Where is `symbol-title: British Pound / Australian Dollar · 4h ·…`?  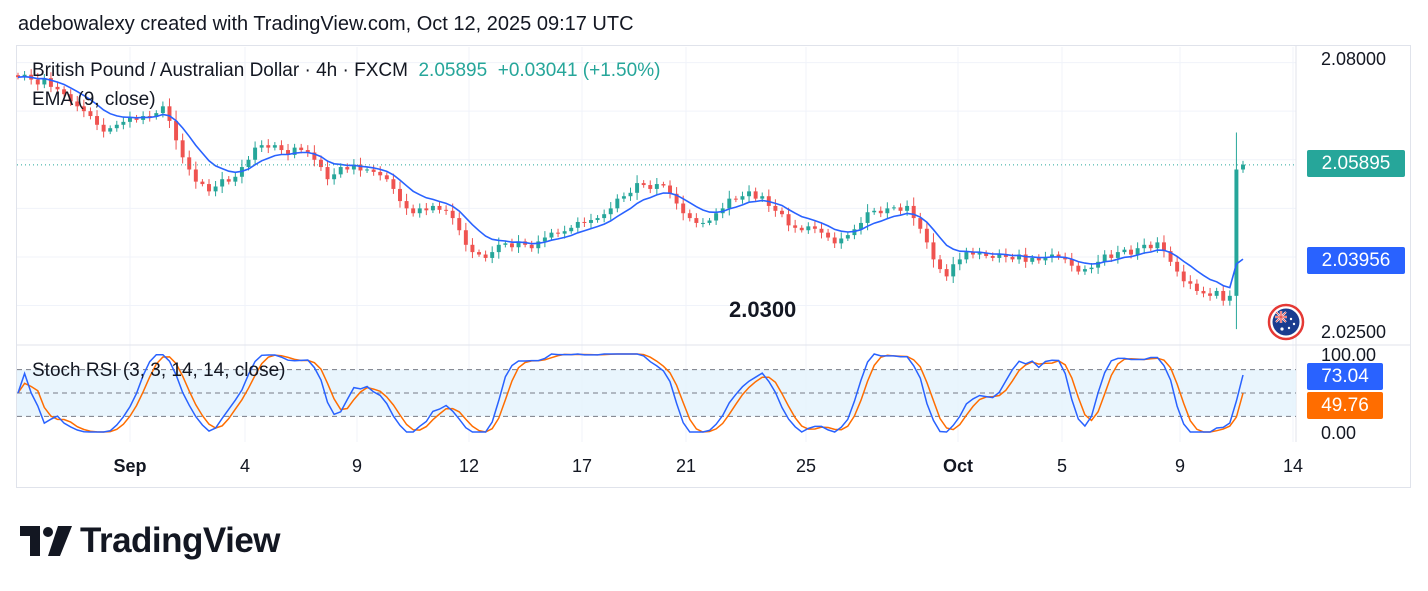 symbol-title: British Pound / Australian Dollar · 4h ·… is located at coordinates (220, 70).